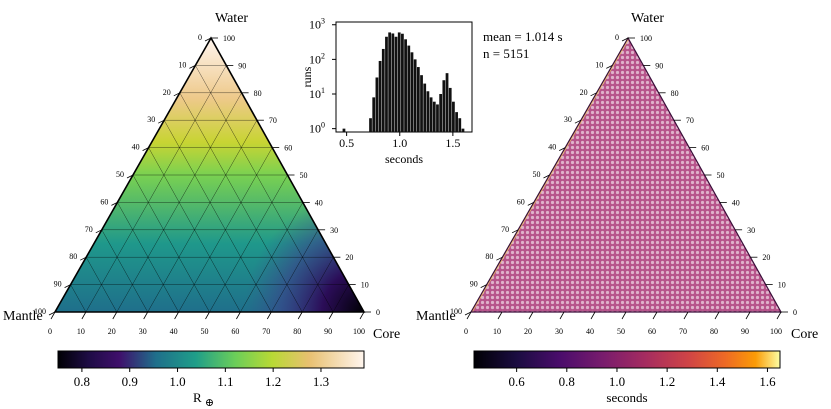  What do you see at coordinates (776, 331) in the screenshot?
I see `tick-label-bottom: 100` at bounding box center [776, 331].